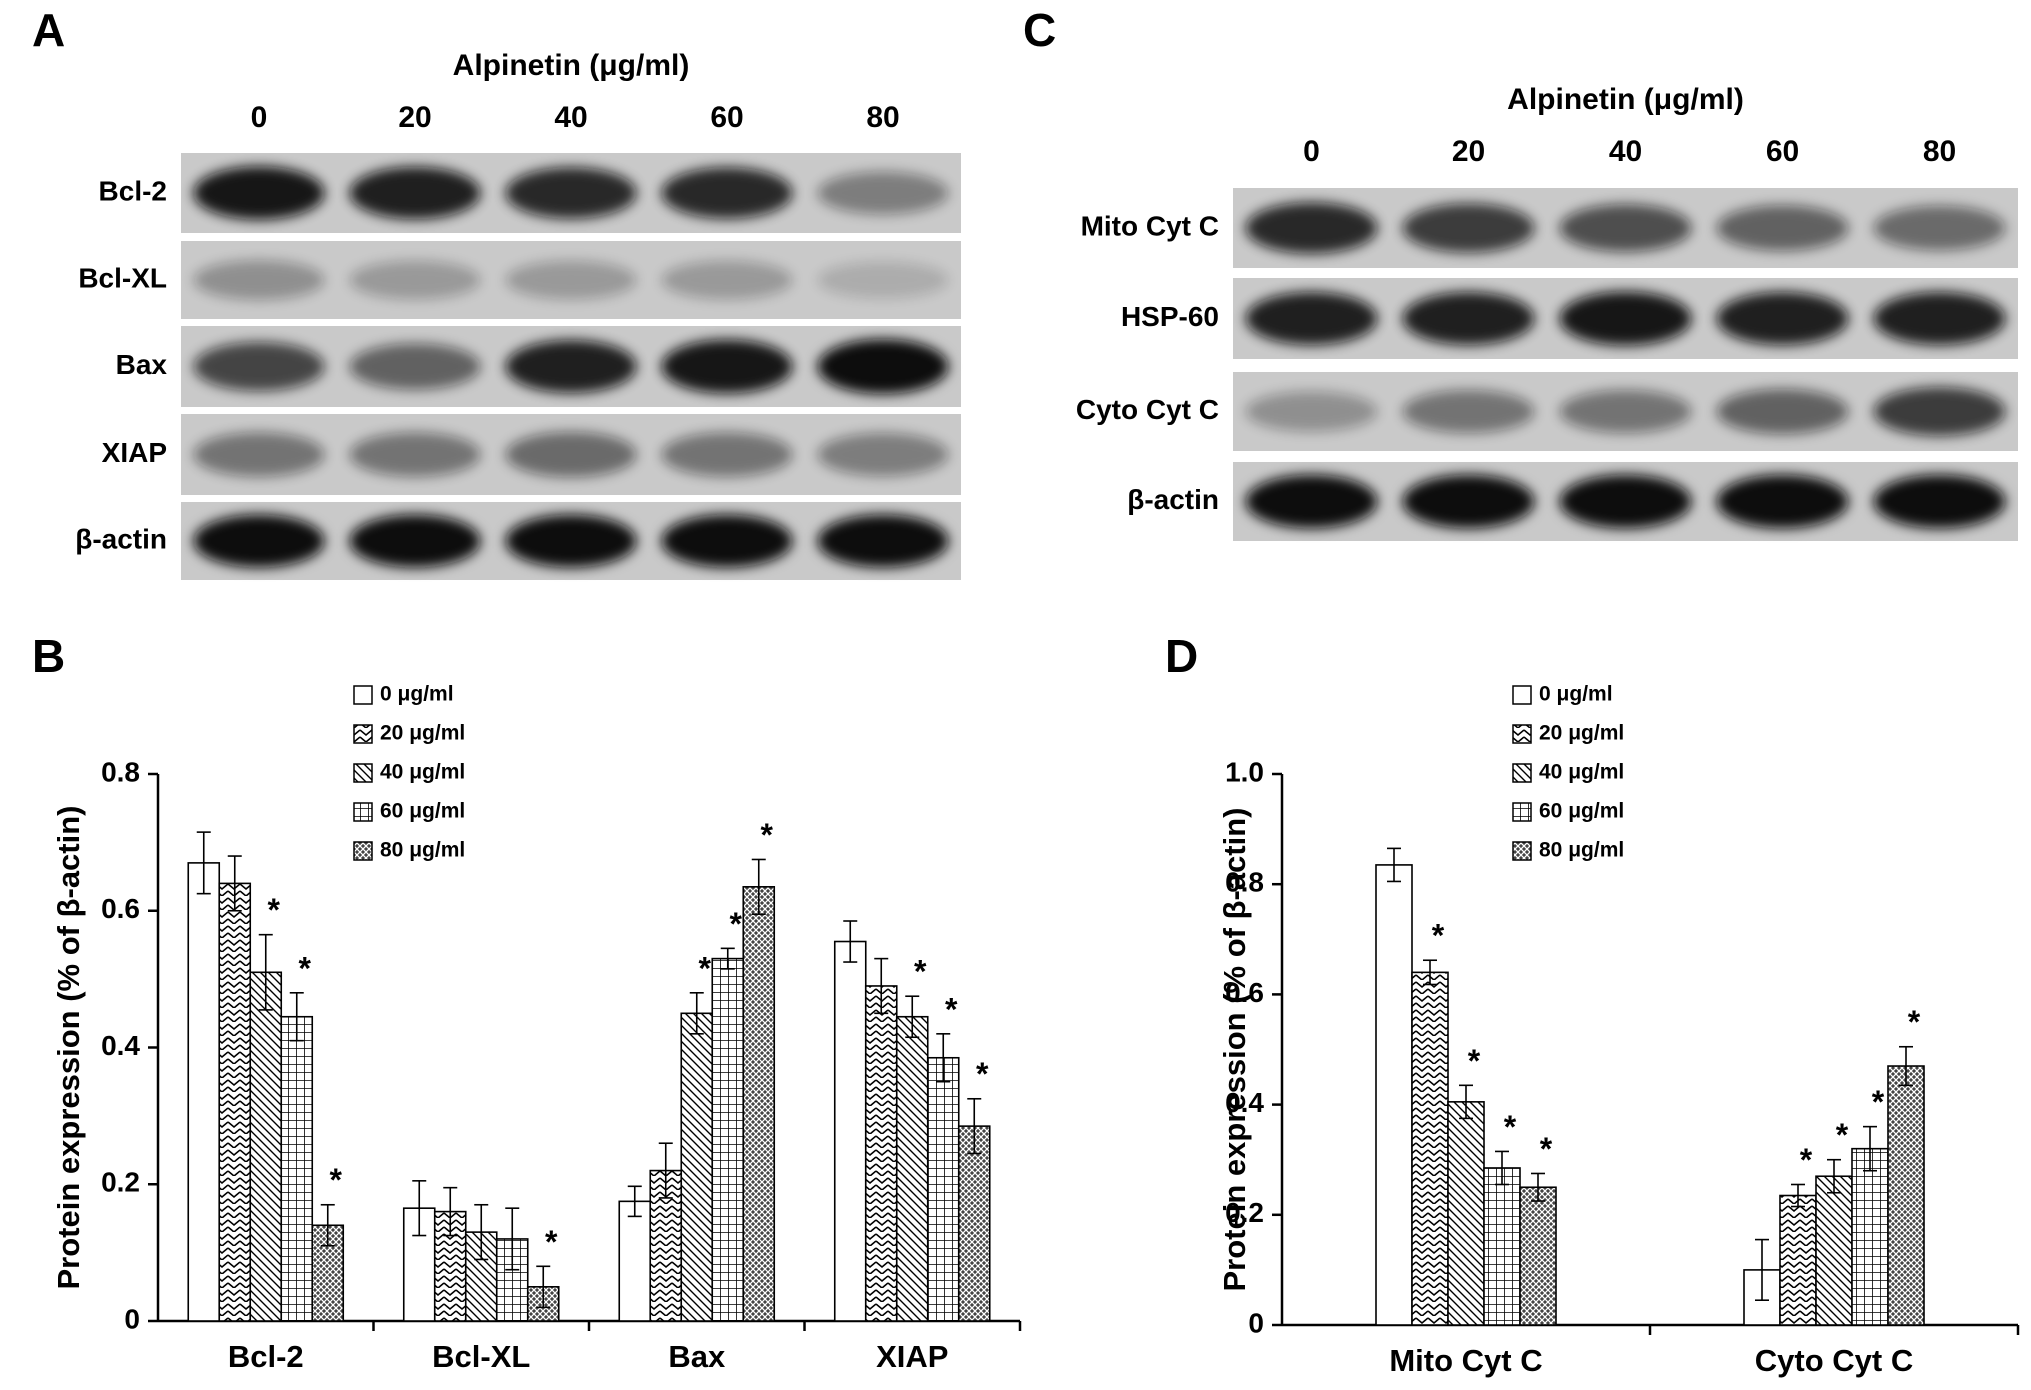  What do you see at coordinates (1244, 1102) in the screenshot?
I see `y-tick-label: 0.4` at bounding box center [1244, 1102].